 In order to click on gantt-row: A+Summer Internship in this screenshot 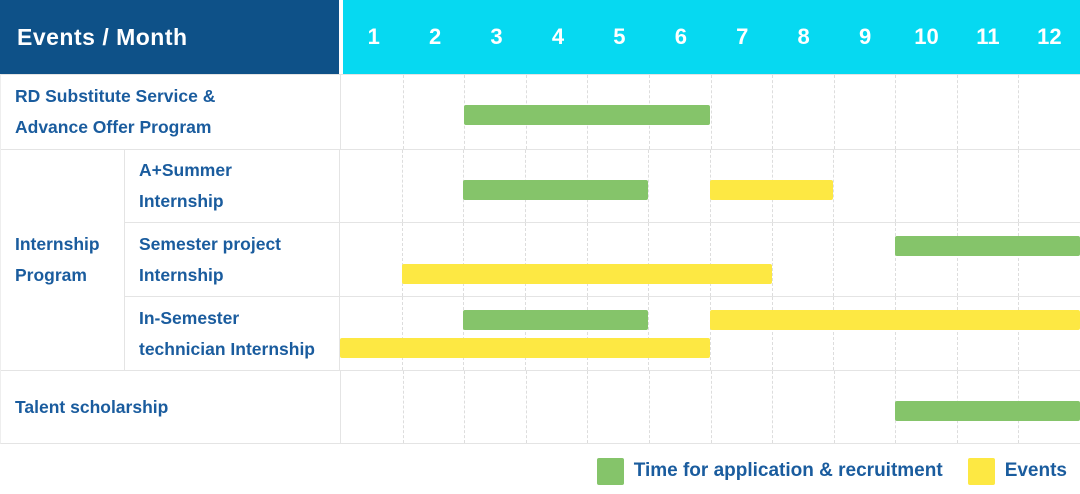, I will do `click(602, 186)`.